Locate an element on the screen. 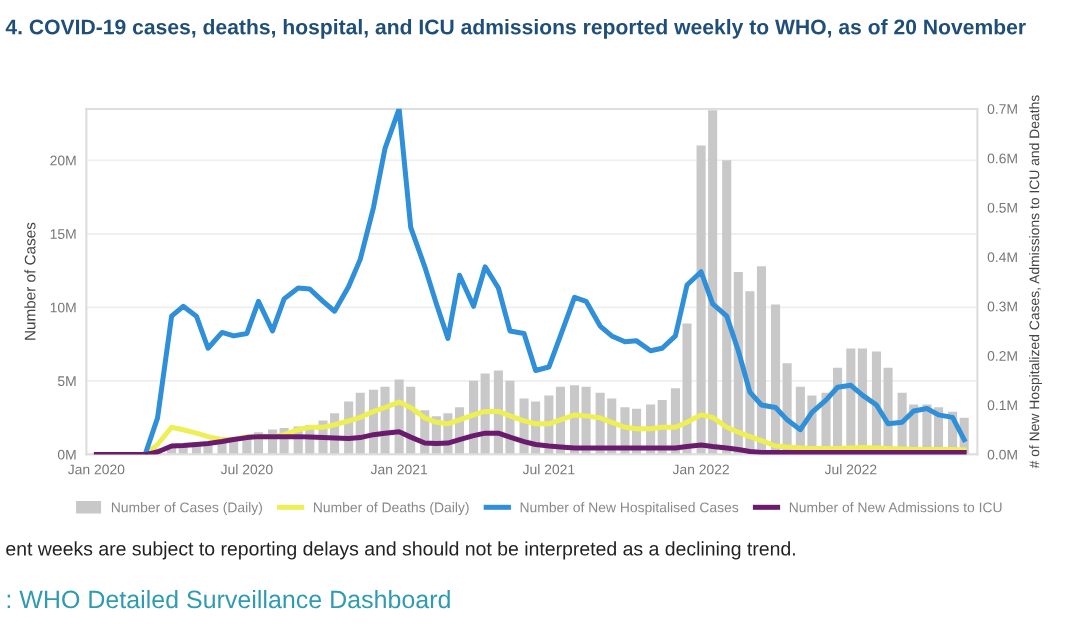  text: ent weeks are subject to reporting delays and should not be interpreted as a declining trend. is located at coordinates (400, 550).